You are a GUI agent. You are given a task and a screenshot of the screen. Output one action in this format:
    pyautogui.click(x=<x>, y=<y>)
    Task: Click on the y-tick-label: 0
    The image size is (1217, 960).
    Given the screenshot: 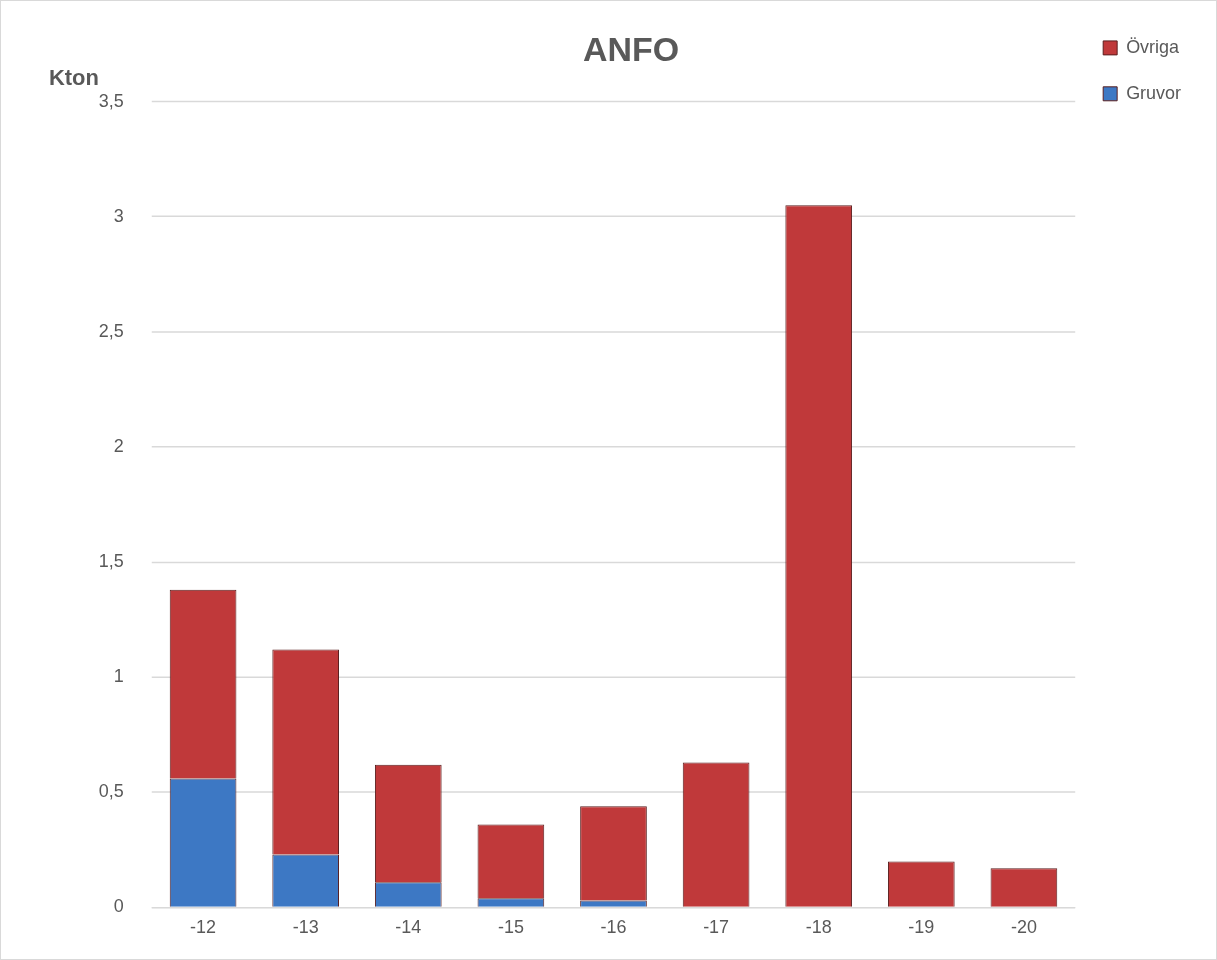 What is the action you would take?
    pyautogui.click(x=118, y=906)
    